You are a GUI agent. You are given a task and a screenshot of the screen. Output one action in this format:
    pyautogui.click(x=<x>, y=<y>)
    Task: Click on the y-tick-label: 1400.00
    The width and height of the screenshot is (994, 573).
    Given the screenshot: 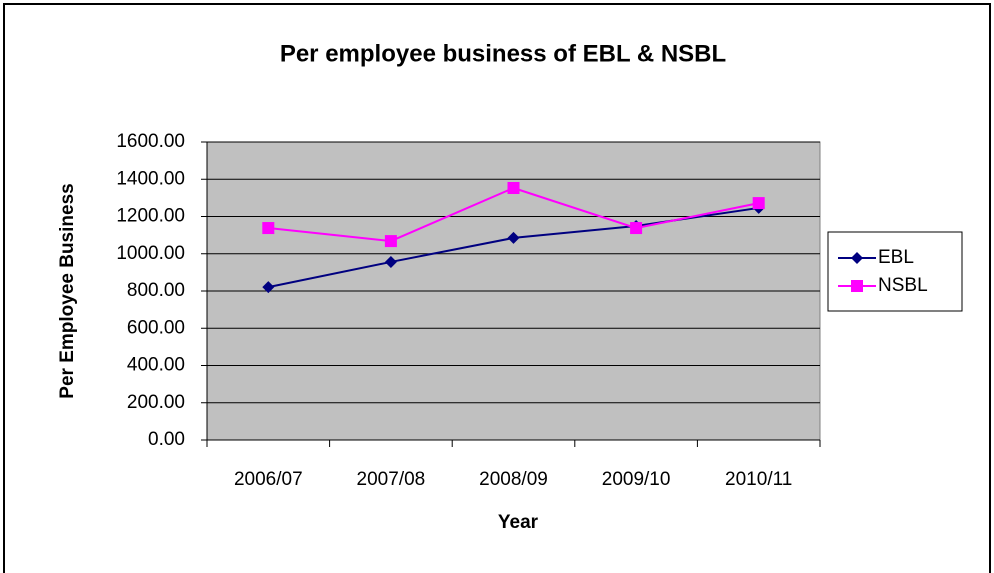 What is the action you would take?
    pyautogui.click(x=150, y=178)
    